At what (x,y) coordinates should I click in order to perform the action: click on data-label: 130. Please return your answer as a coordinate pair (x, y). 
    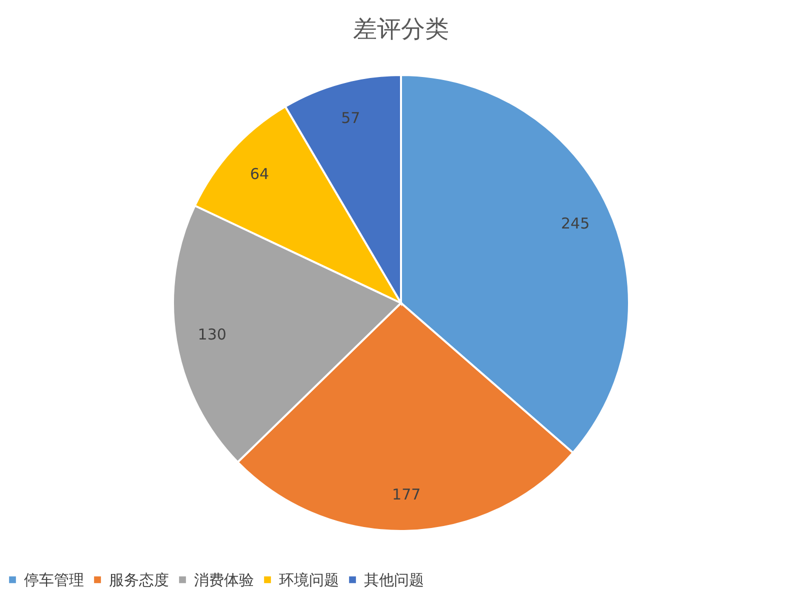
    Looking at the image, I should click on (212, 335).